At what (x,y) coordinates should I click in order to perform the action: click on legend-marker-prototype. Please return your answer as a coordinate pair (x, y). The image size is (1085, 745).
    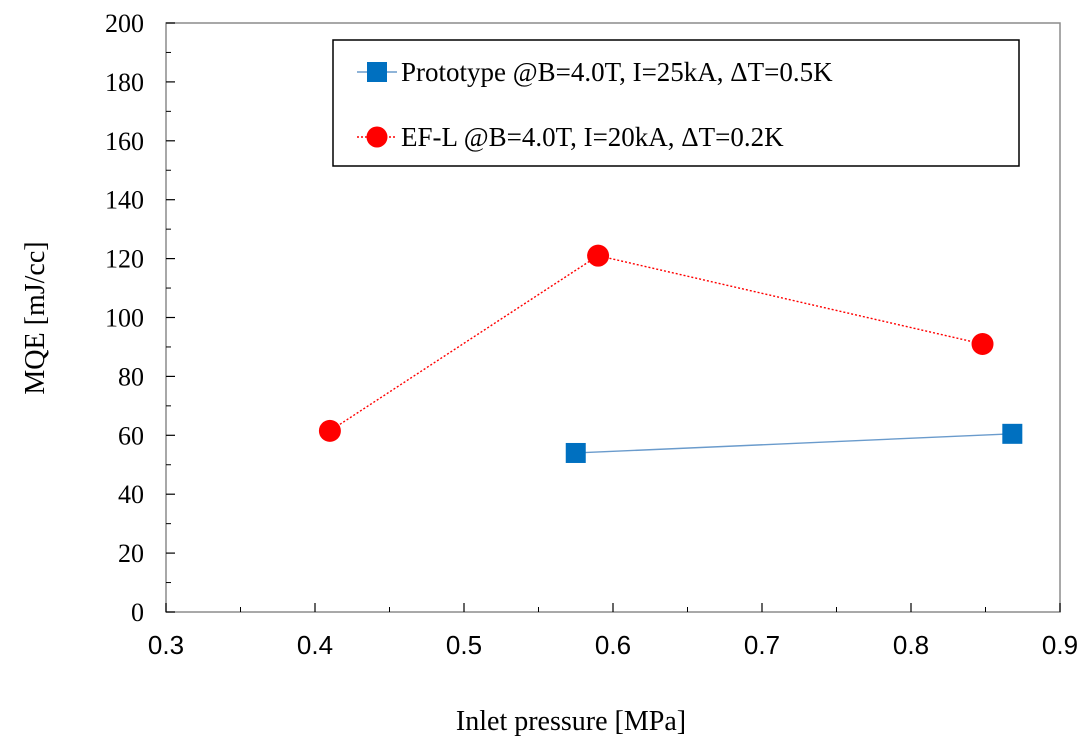
    Looking at the image, I should click on (377, 72).